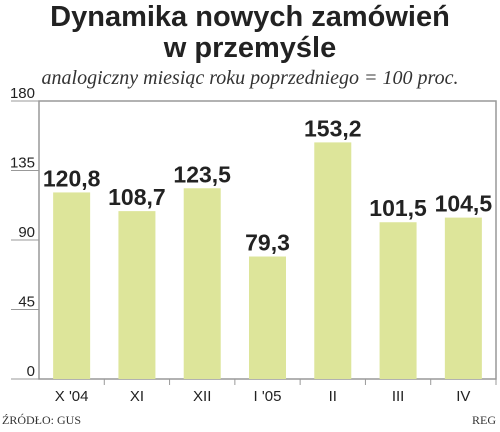  Describe the element at coordinates (484, 420) in the screenshot. I see `author-credit: REG` at that location.